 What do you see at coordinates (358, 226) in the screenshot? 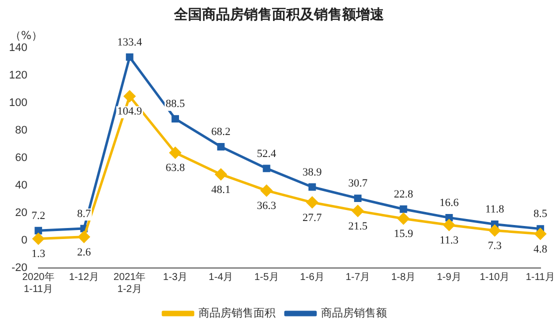
I see `data-label: 21.5` at bounding box center [358, 226].